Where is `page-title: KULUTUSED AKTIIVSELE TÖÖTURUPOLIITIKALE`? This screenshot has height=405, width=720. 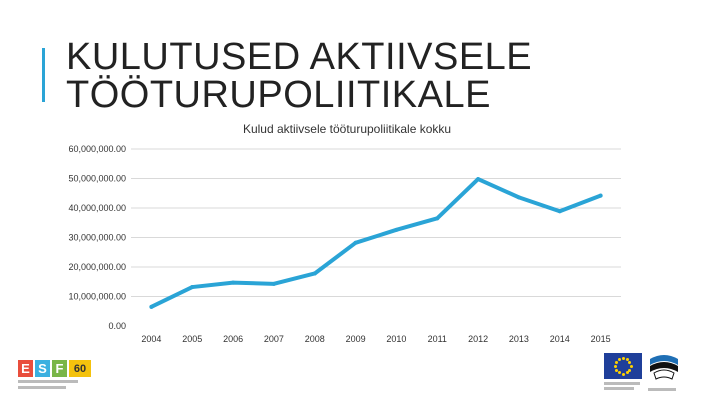 page-title: KULUTUSED AKTIIVSELE TÖÖTURUPOLIITIKALE is located at coordinates (299, 76).